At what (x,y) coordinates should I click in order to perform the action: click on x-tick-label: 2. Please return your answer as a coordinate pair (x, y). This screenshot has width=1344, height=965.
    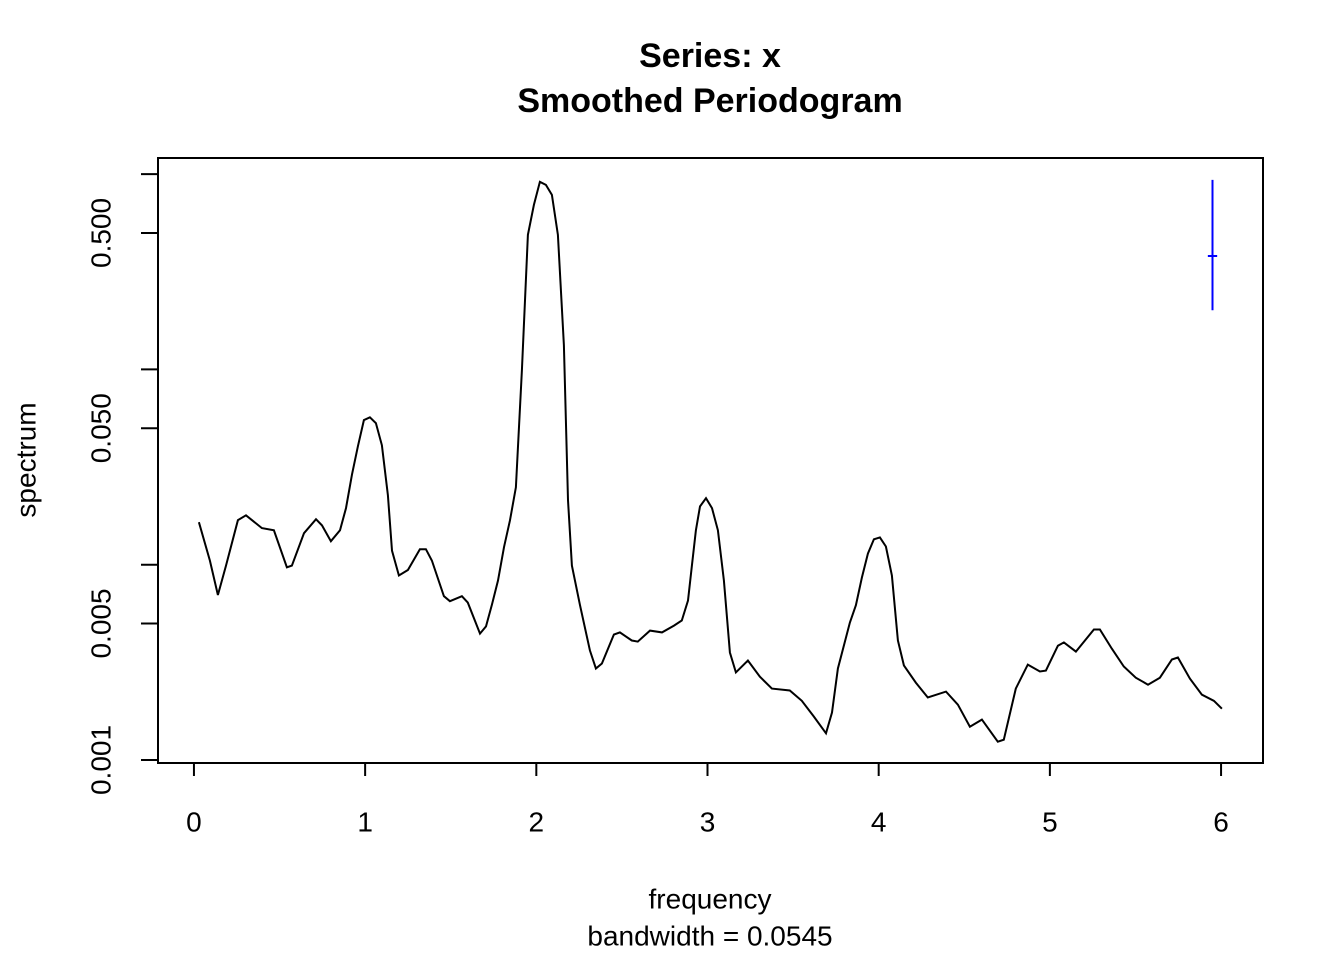
    Looking at the image, I should click on (537, 821).